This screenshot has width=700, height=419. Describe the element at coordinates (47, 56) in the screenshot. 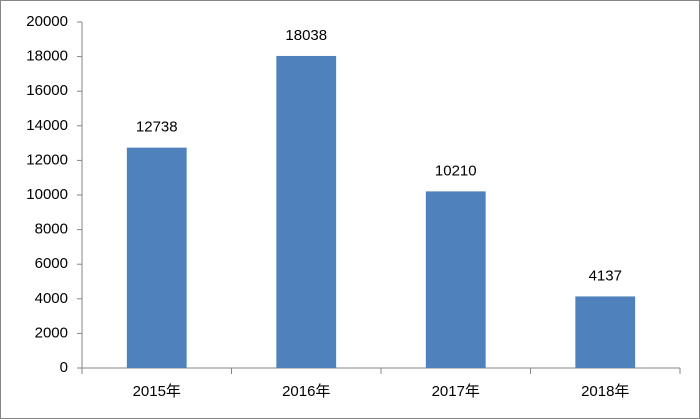

I see `y-tick-label: 18000` at that location.